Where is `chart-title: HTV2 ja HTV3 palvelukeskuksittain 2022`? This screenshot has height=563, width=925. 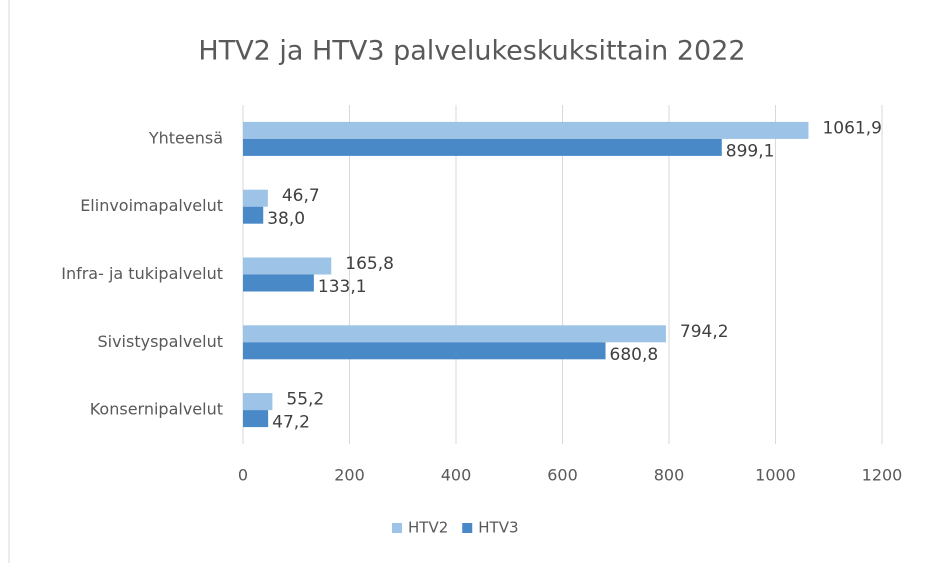 chart-title: HTV2 ja HTV3 palvelukeskuksittain 2022 is located at coordinates (471, 51).